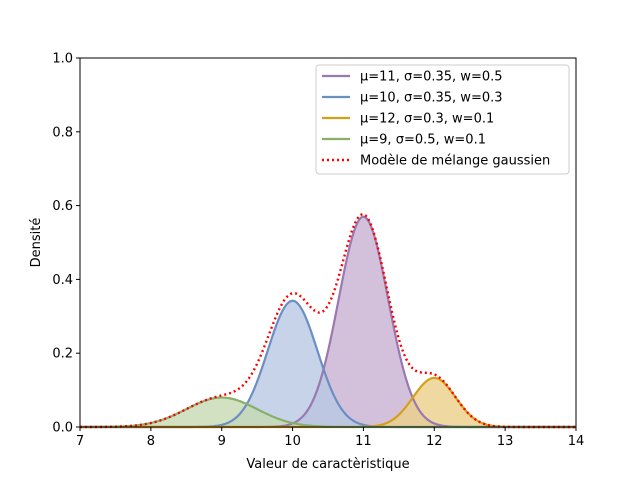  What do you see at coordinates (455, 161) in the screenshot?
I see `legend-label-5: Modèle de mélange gaussien` at bounding box center [455, 161].